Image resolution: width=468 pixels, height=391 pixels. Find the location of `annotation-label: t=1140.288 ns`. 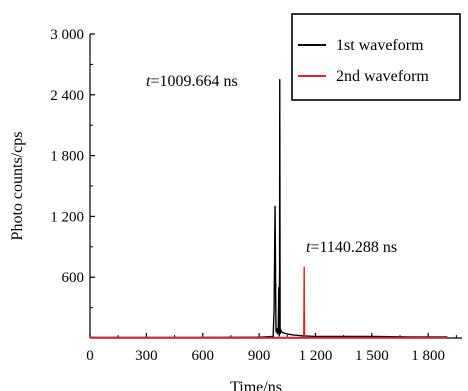

annotation-label: t=1140.288 ns is located at coordinates (351, 247).